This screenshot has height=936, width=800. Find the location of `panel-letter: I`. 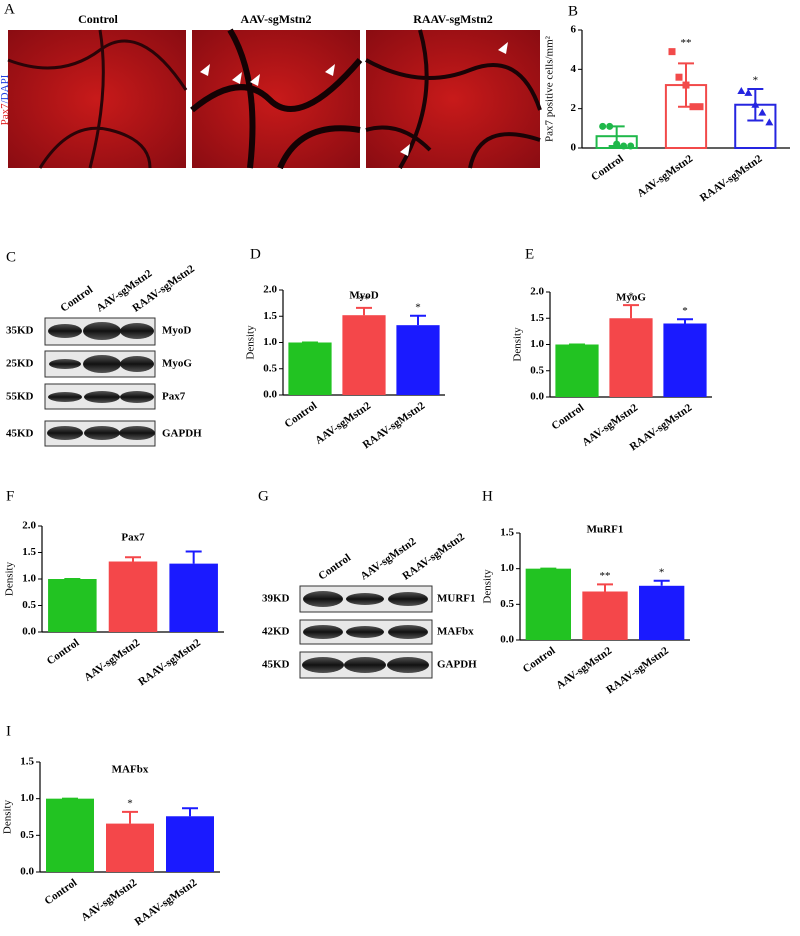

panel-letter: I is located at coordinates (8, 731).